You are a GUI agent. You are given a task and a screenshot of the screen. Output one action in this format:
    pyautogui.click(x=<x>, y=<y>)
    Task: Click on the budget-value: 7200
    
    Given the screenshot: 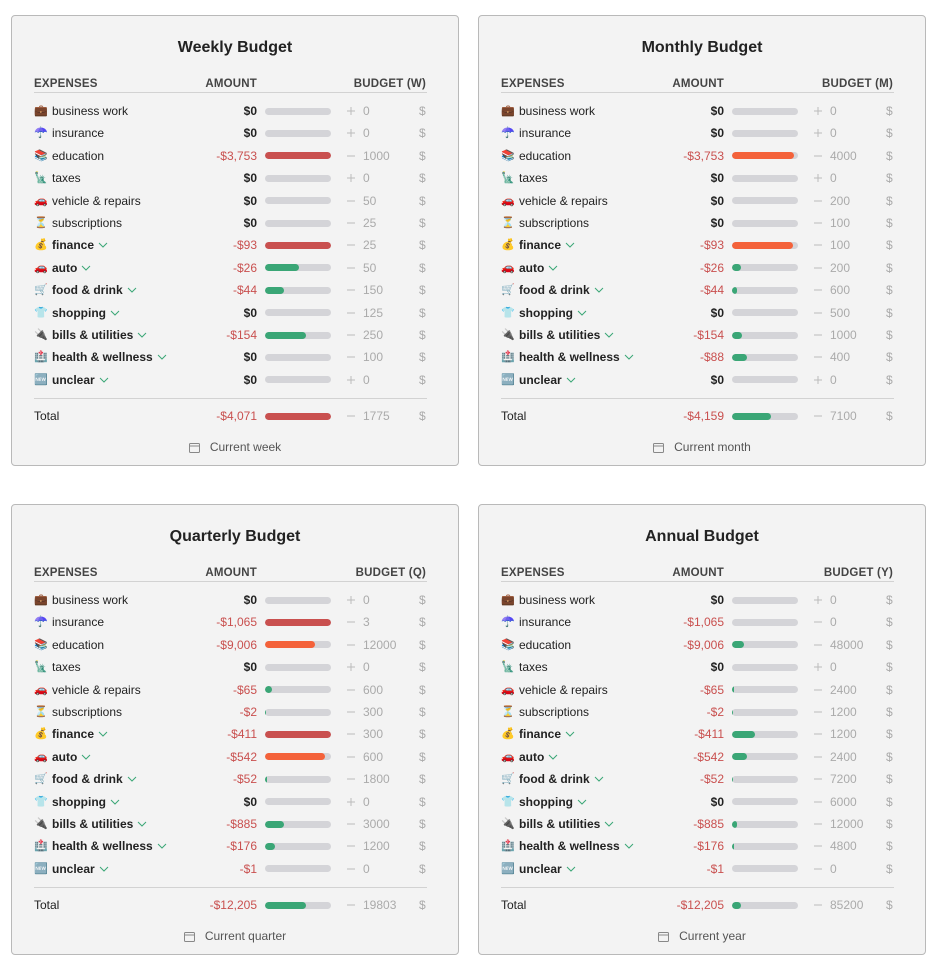 What is the action you would take?
    pyautogui.click(x=843, y=779)
    